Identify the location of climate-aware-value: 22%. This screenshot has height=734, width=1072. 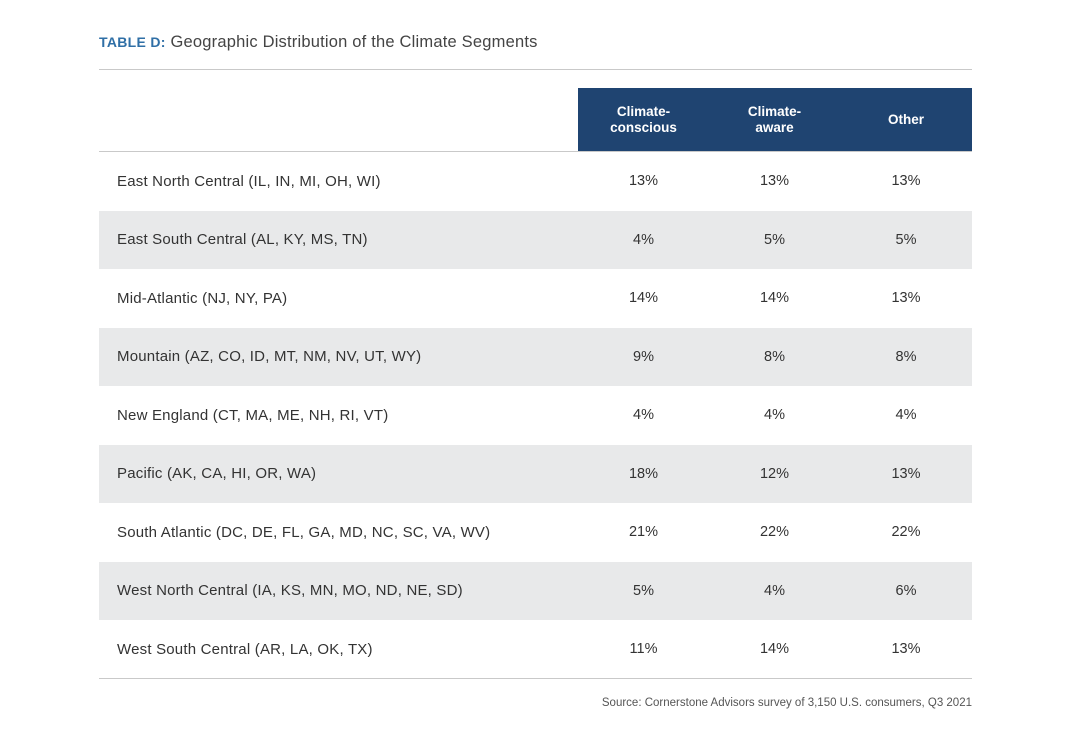
(774, 532).